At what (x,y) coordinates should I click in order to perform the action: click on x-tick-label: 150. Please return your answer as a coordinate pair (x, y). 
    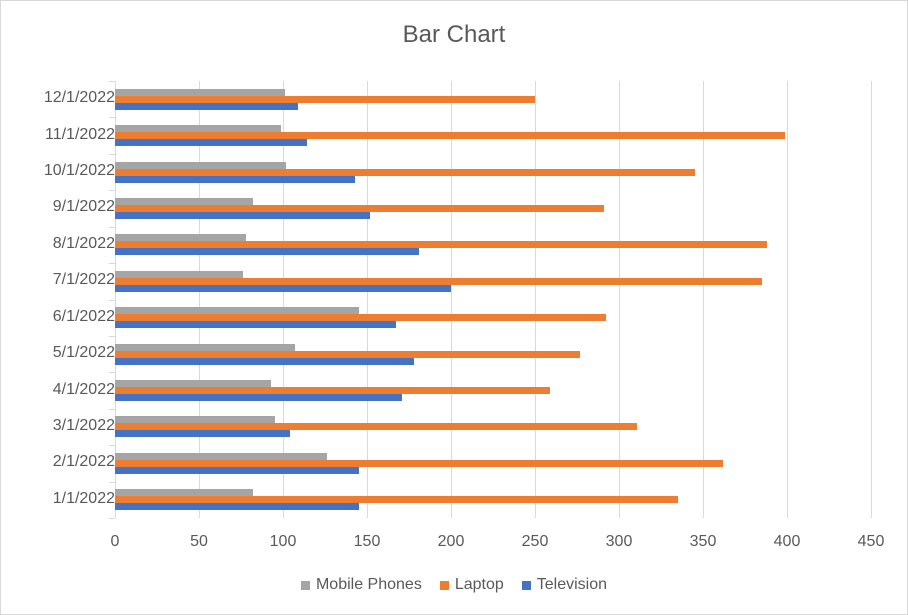
    Looking at the image, I should click on (367, 541).